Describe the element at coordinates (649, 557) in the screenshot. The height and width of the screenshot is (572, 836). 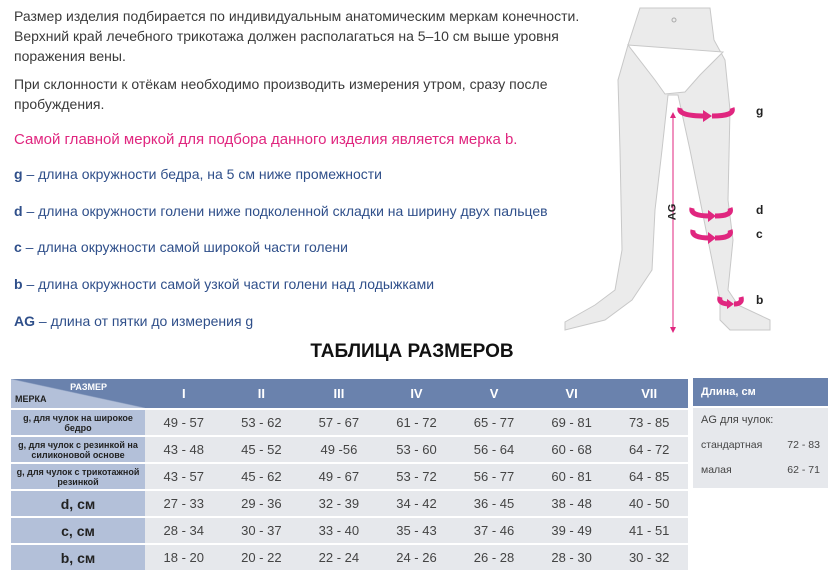
I see `size-value: 30 - 32` at that location.